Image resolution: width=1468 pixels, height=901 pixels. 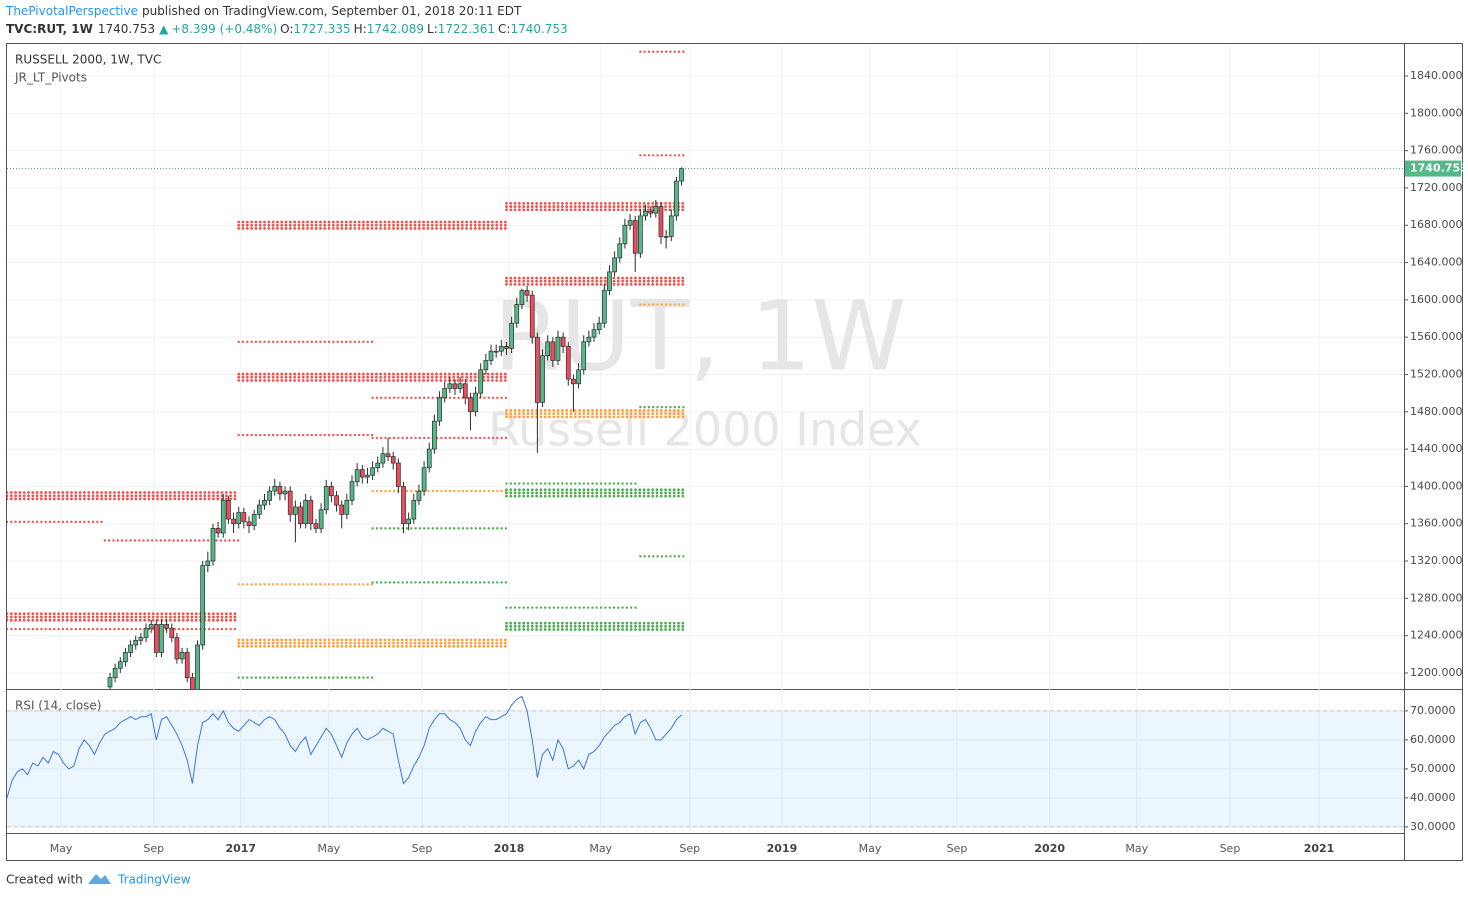 What do you see at coordinates (71, 11) in the screenshot?
I see `author: ThePivotalPerspective` at bounding box center [71, 11].